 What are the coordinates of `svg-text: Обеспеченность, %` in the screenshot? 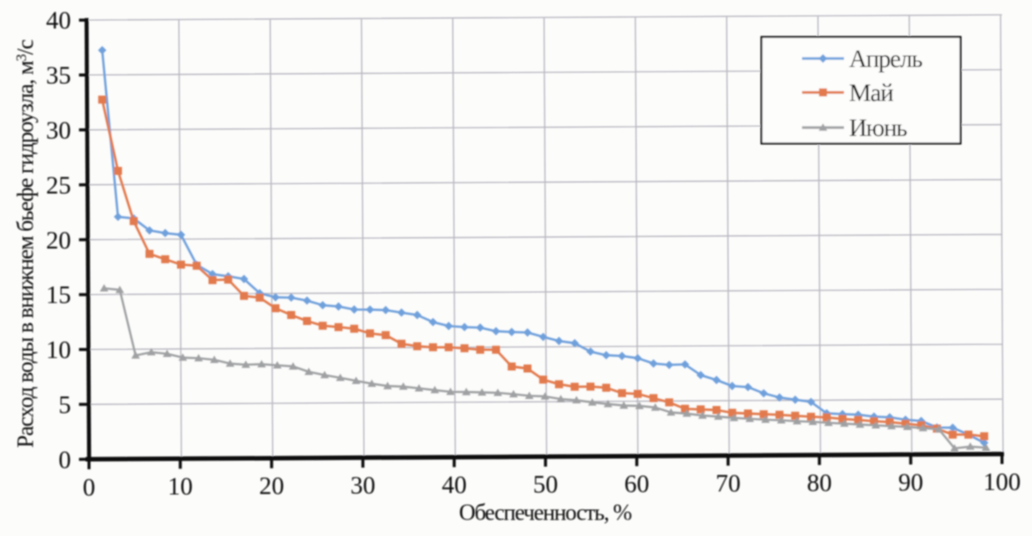 It's located at (545, 512).